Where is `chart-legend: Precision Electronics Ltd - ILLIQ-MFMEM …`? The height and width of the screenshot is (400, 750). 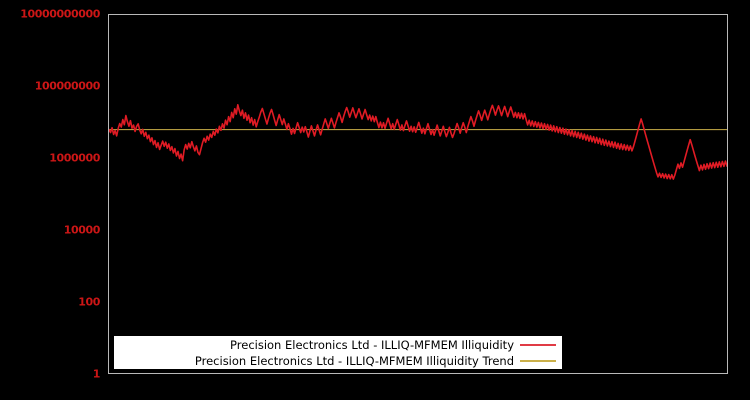 chart-legend: Precision Electronics Ltd - ILLIQ-MFMEM … is located at coordinates (338, 352).